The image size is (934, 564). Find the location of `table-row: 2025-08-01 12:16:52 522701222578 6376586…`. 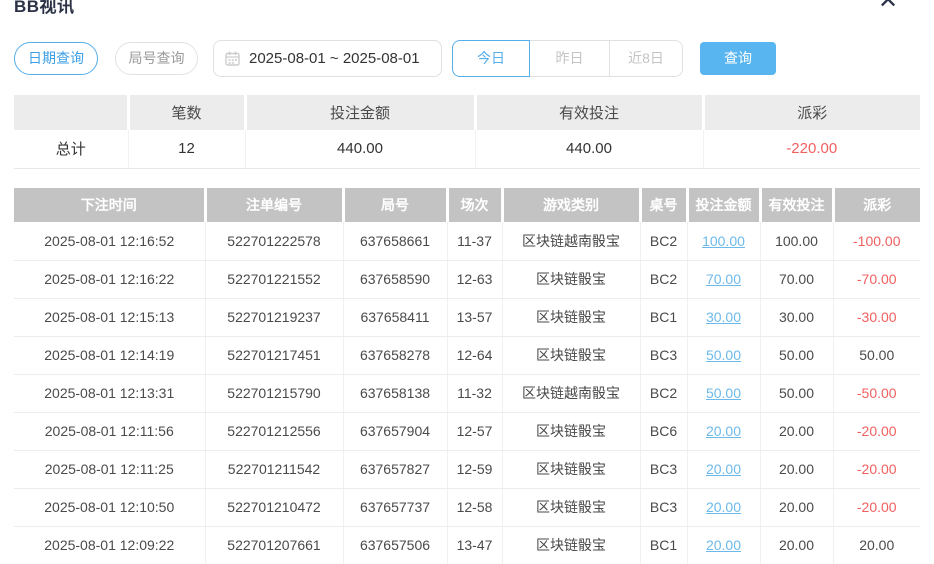

table-row: 2025-08-01 12:16:52 522701222578 6376586… is located at coordinates (467, 241).